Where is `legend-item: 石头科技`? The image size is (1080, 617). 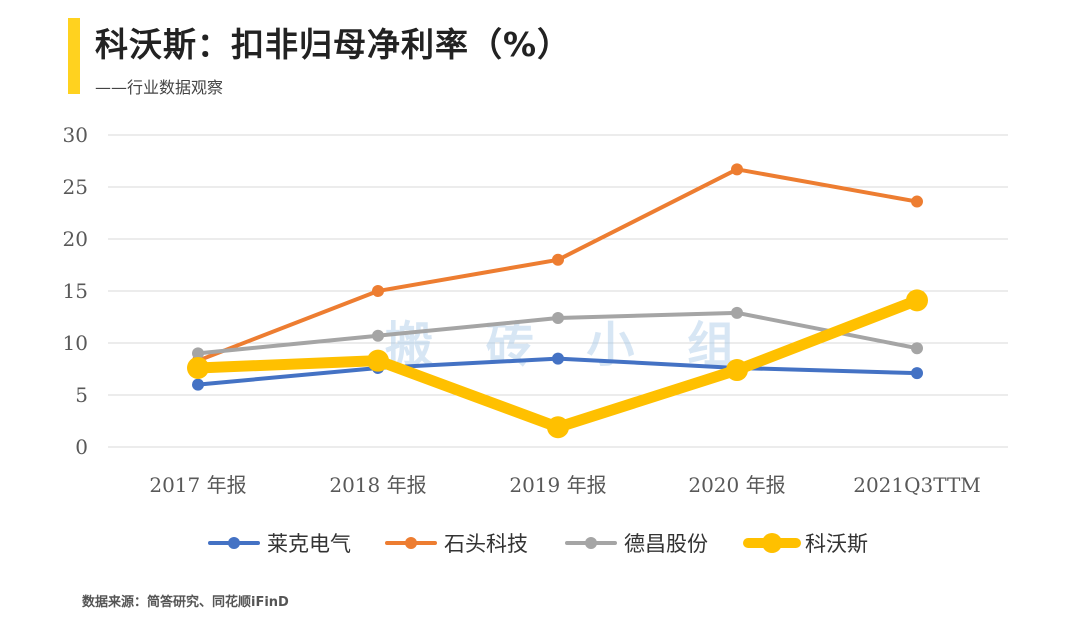
legend-item: 石头科技 is located at coordinates (456, 544).